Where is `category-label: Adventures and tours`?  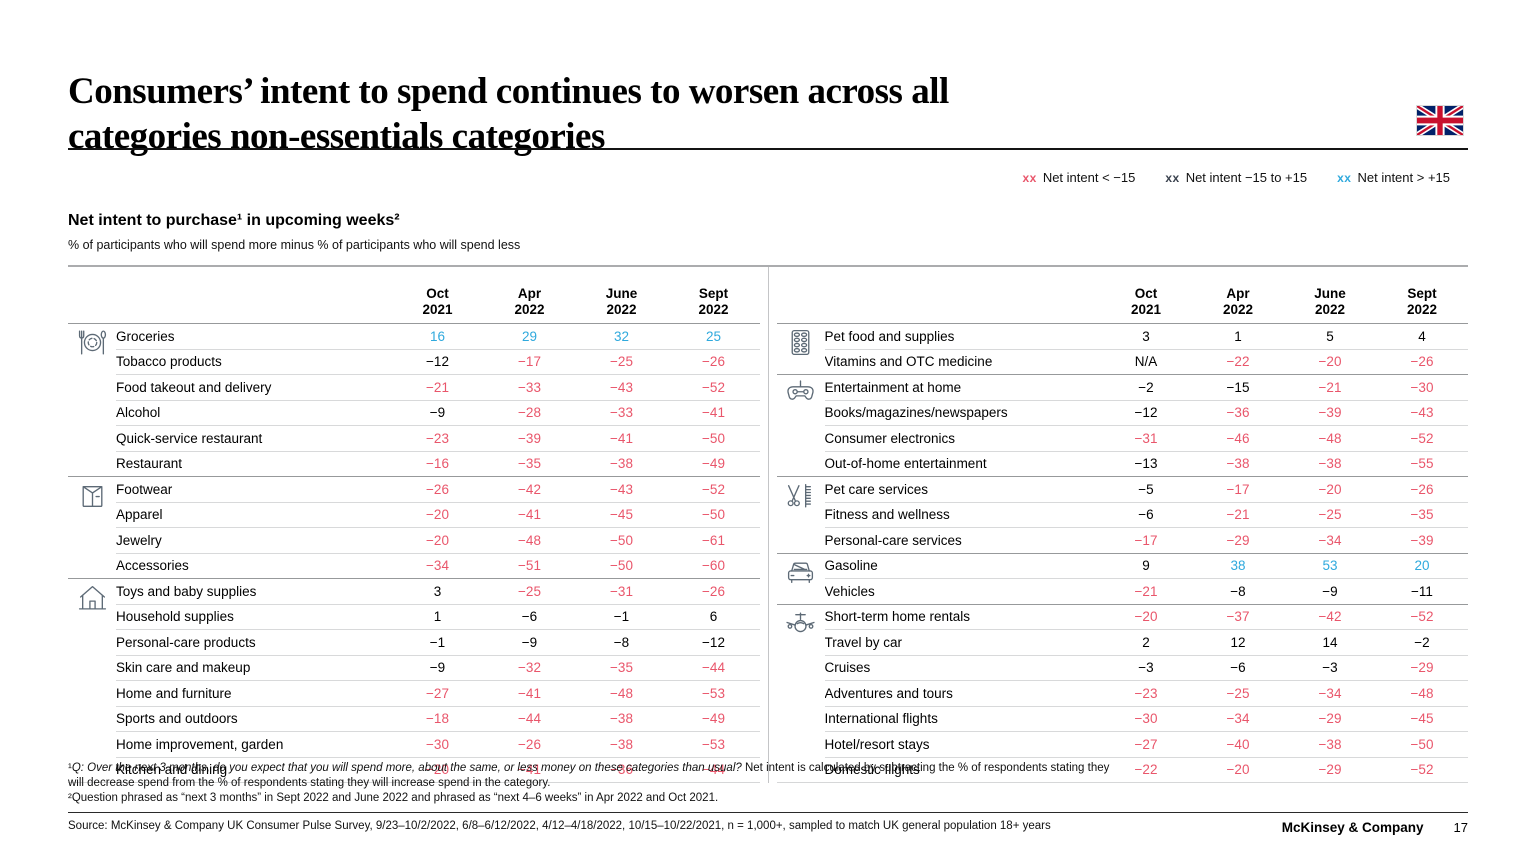
category-label: Adventures and tours is located at coordinates (888, 693).